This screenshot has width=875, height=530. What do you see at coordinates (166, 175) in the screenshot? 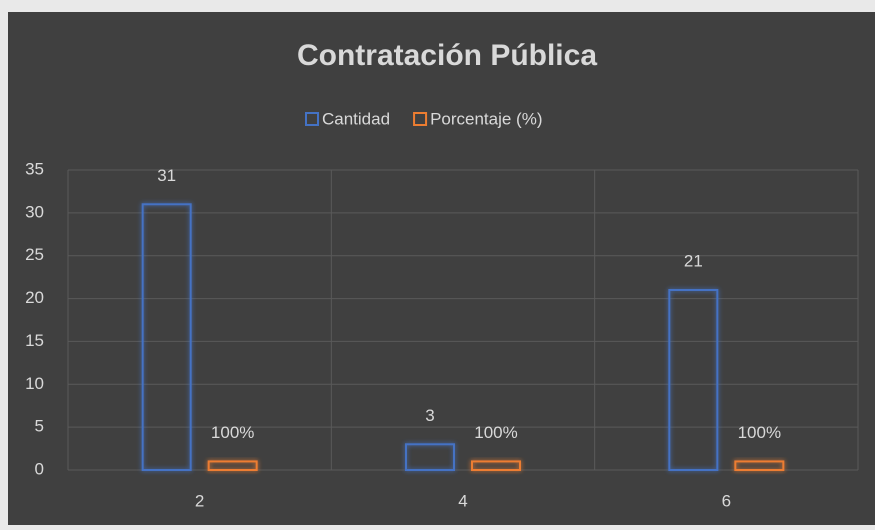
I see `data-label: 31` at bounding box center [166, 175].